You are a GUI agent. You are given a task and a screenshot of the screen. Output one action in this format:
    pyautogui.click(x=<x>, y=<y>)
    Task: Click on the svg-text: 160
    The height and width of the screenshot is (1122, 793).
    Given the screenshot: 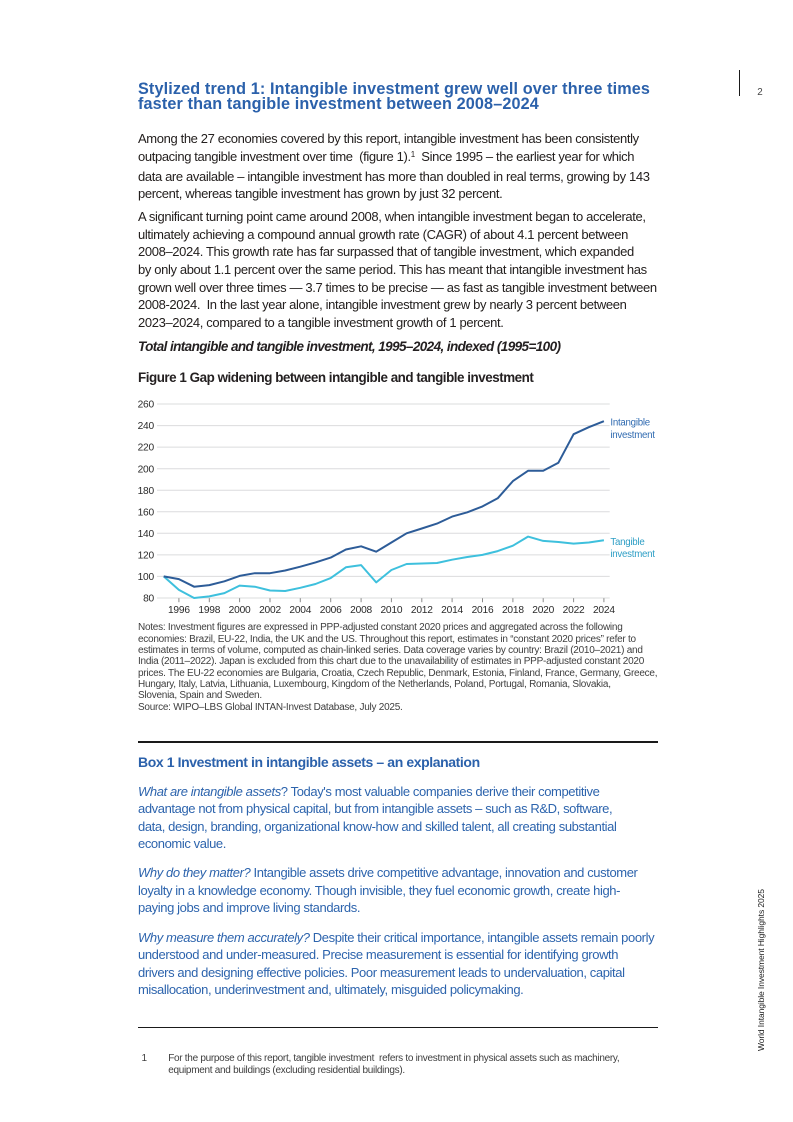 What is the action you would take?
    pyautogui.click(x=146, y=512)
    